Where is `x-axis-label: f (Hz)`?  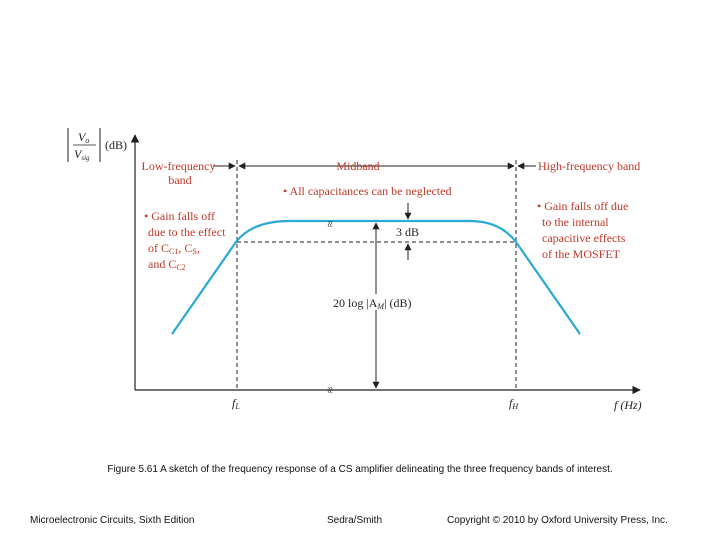 x-axis-label: f (Hz) is located at coordinates (628, 405).